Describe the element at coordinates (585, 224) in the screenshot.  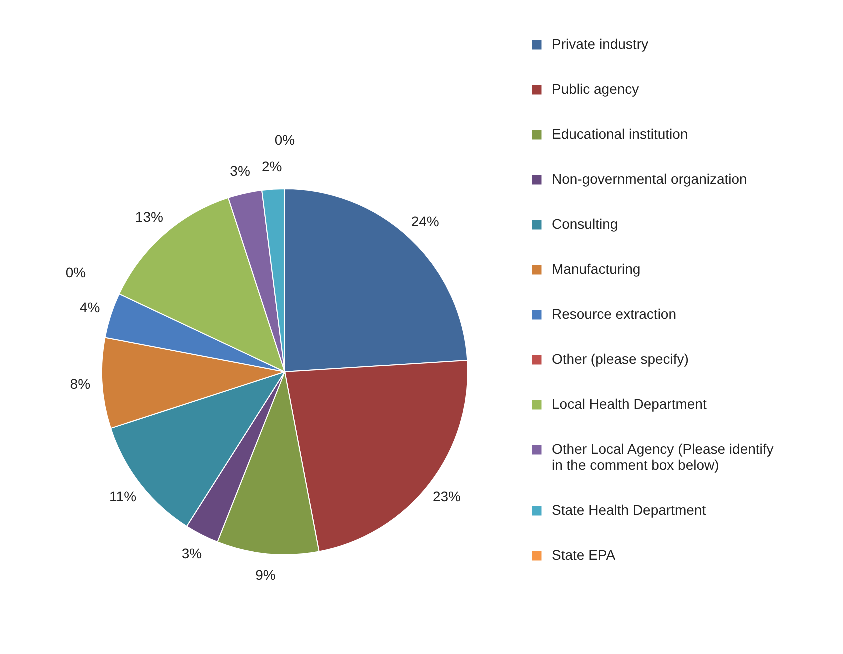
I see `legend-label: Consulting` at that location.